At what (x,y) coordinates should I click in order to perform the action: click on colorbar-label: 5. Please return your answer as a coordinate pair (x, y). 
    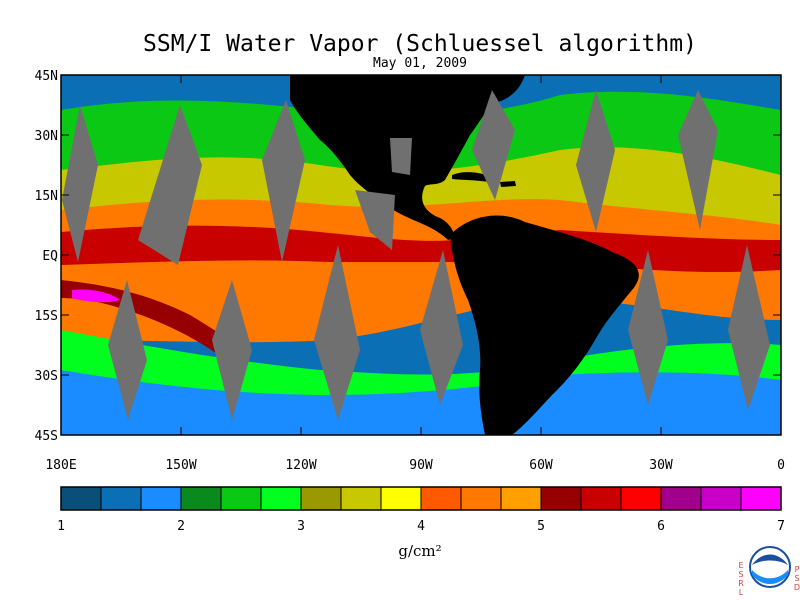
    Looking at the image, I should click on (541, 526).